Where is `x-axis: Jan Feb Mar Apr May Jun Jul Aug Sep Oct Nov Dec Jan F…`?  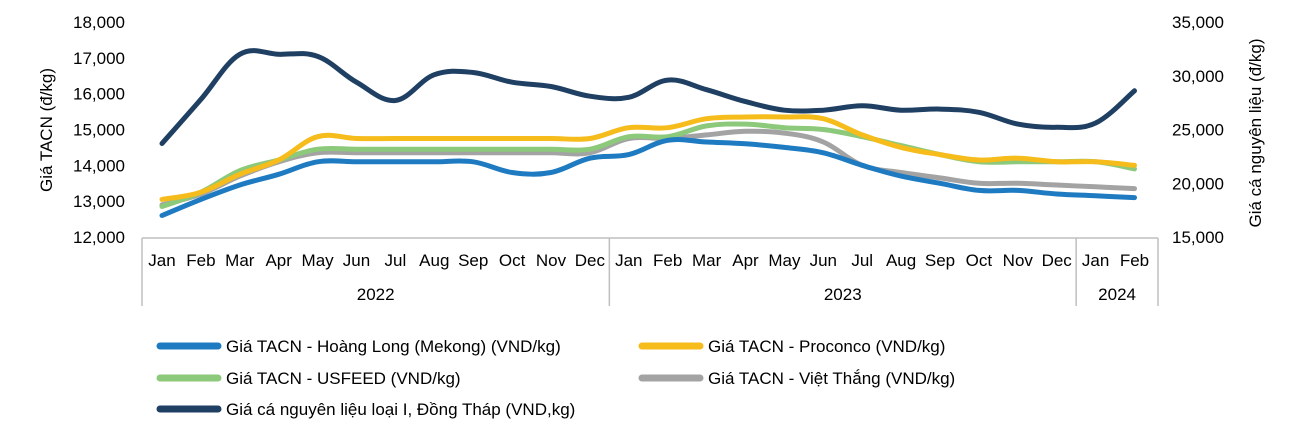 x-axis: Jan Feb Mar Apr May Jun Jul Aug Sep Oct Nov Dec Jan F… is located at coordinates (650, 271).